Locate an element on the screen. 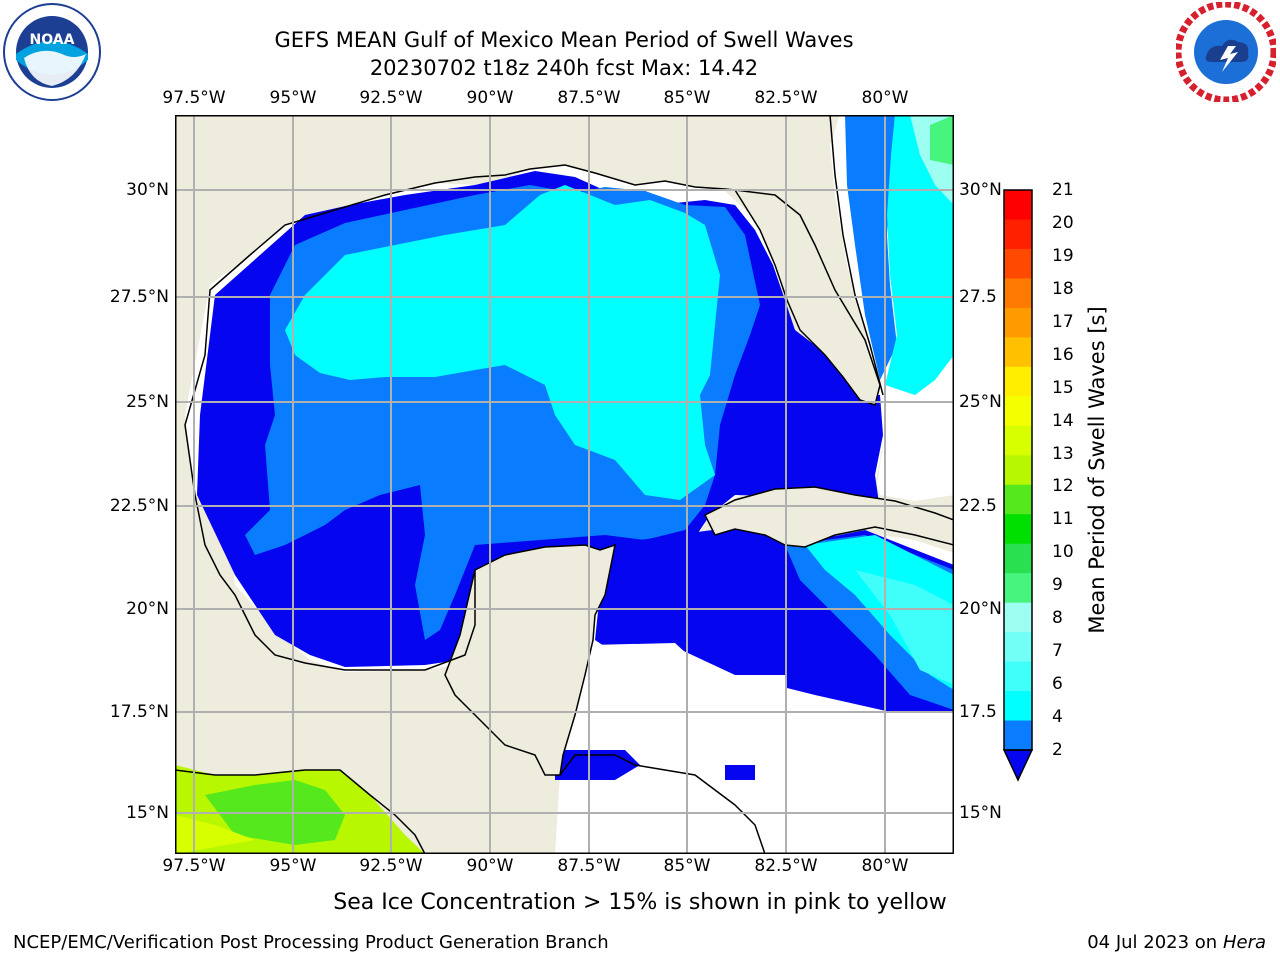 This screenshot has width=1280, height=960. lon-label-bottom: 97.5°W is located at coordinates (194, 866).